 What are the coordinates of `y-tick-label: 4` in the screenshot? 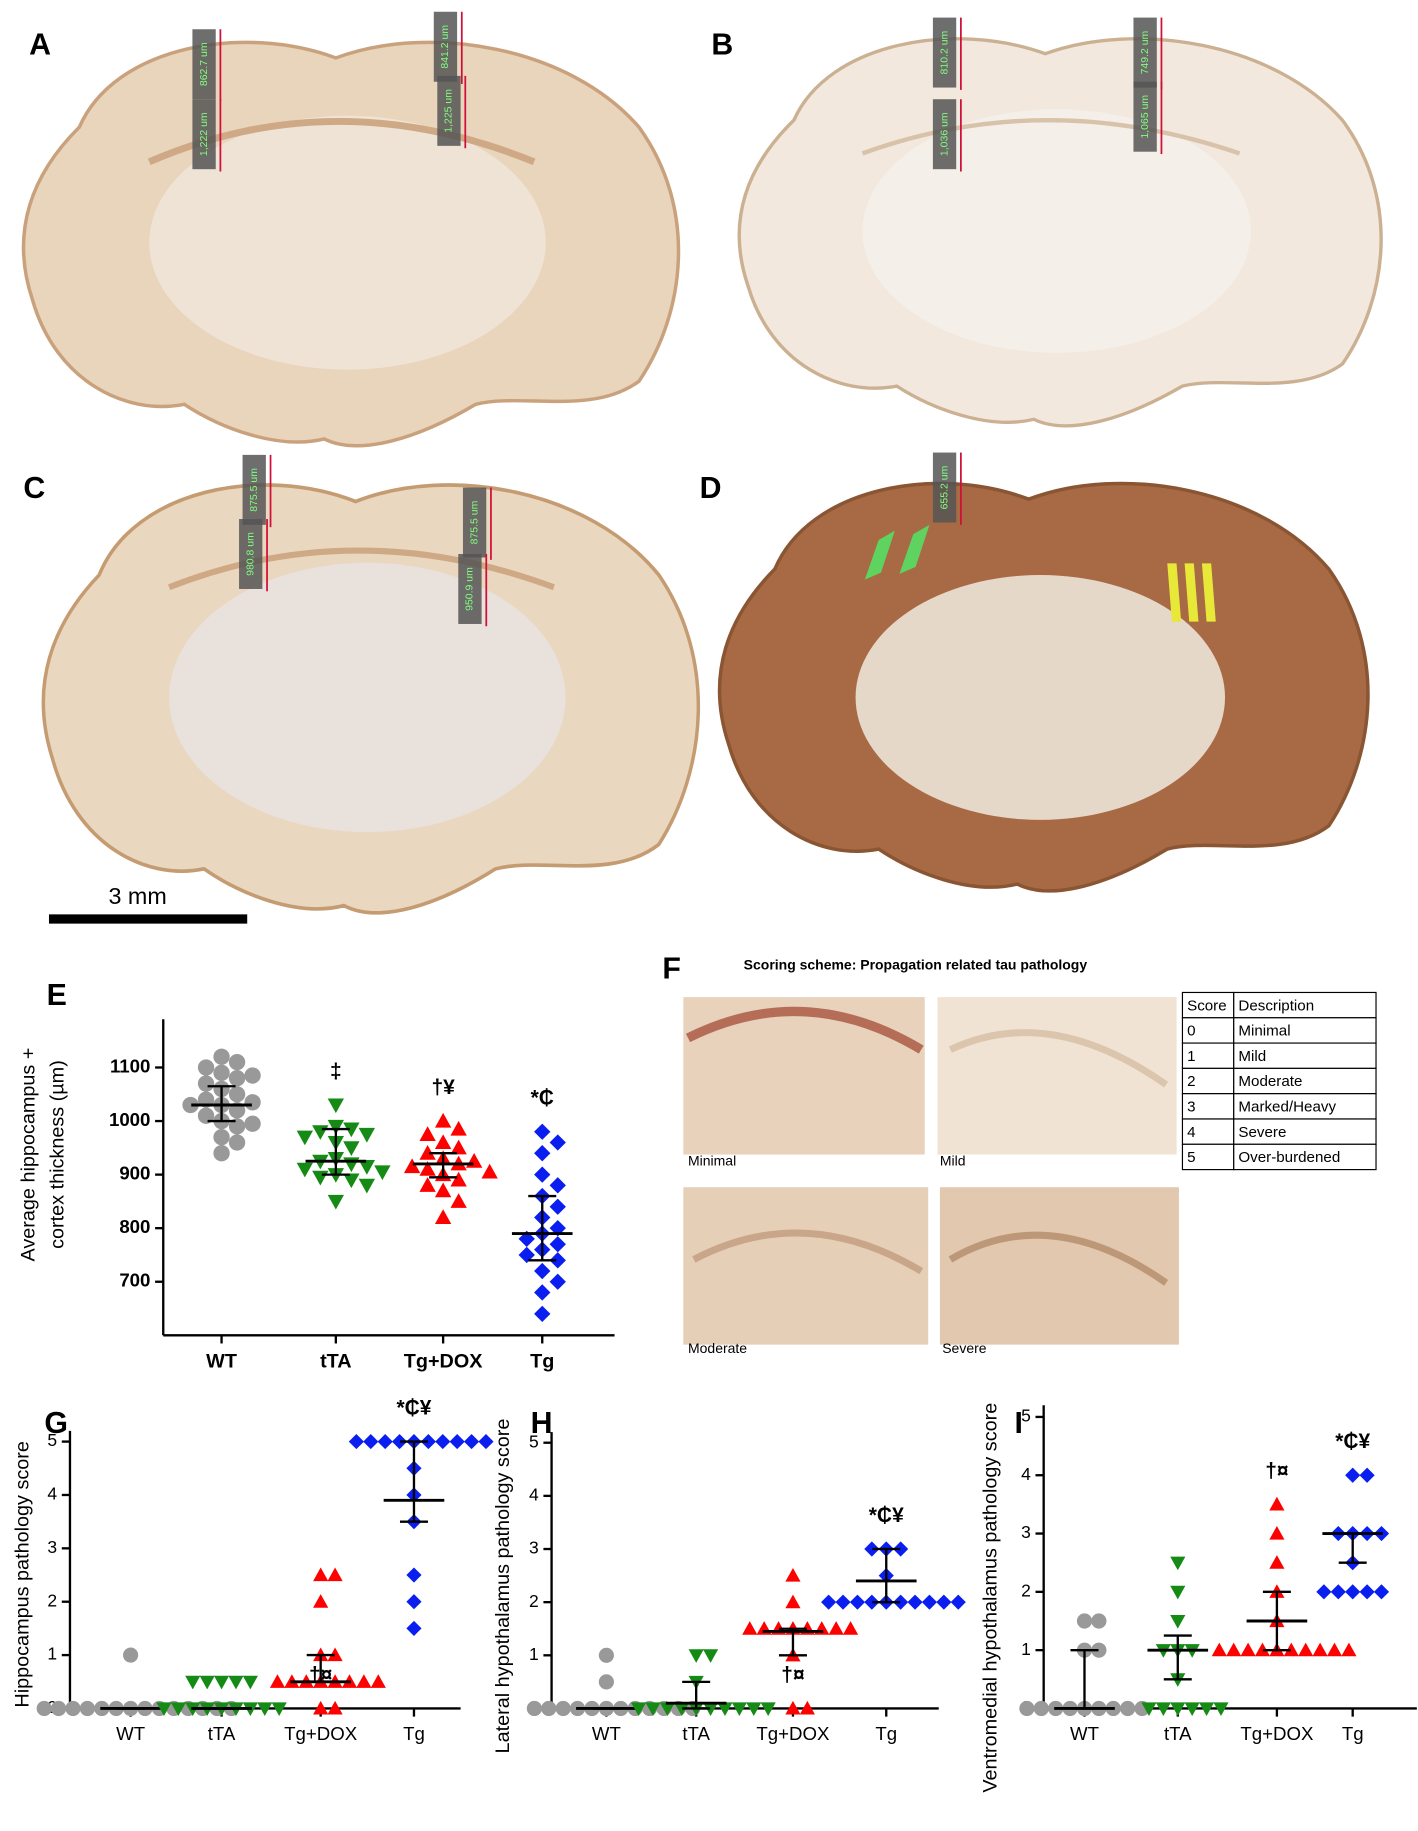 It's located at (1026, 1474).